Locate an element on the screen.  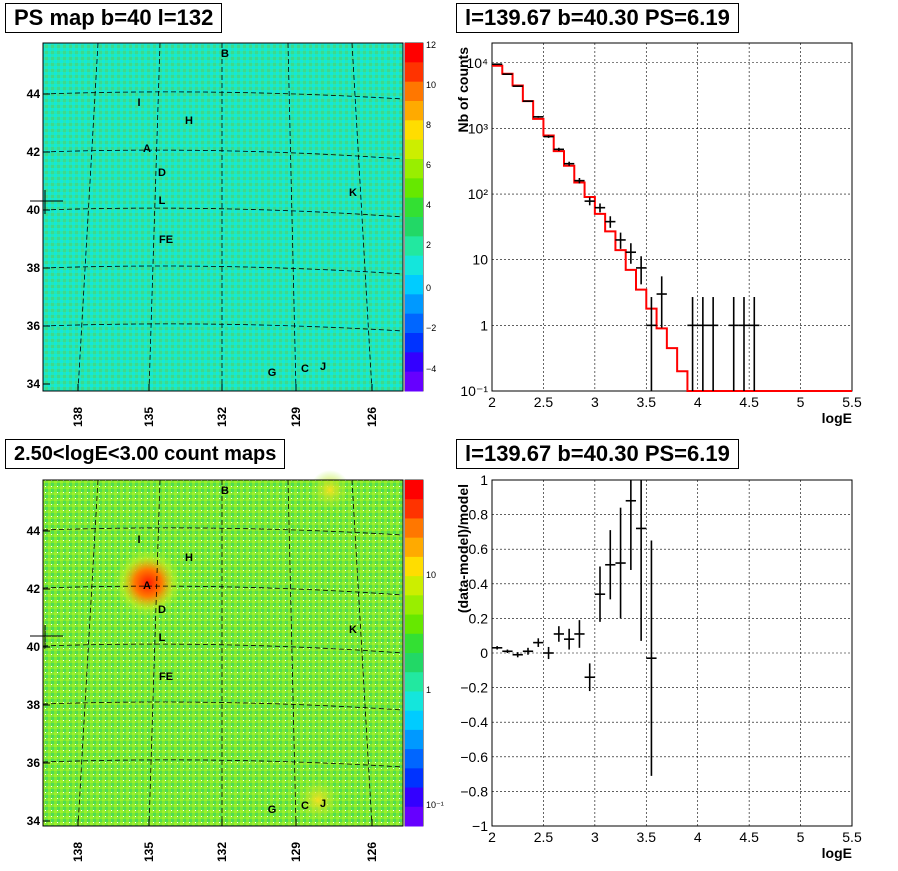
y-axis-label: Nb of counts is located at coordinates (463, 90).